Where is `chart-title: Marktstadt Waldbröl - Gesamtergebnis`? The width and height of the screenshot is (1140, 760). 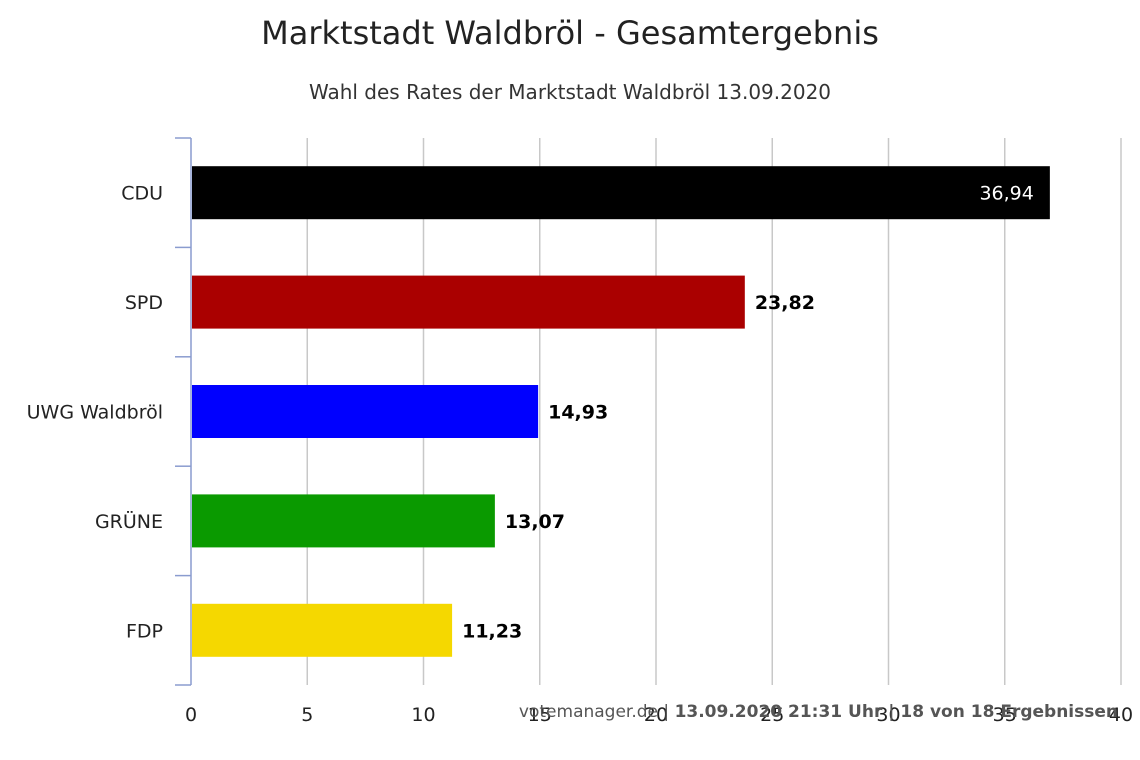 chart-title: Marktstadt Waldbröl - Gesamtergebnis is located at coordinates (570, 33).